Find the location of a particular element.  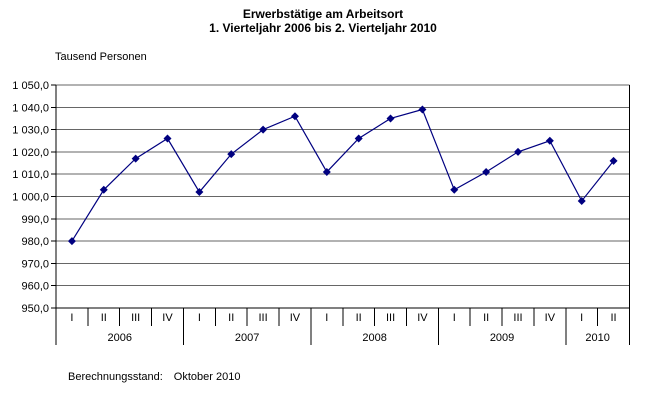

y-axis-unit-label: Tausend Personen is located at coordinates (101, 57).